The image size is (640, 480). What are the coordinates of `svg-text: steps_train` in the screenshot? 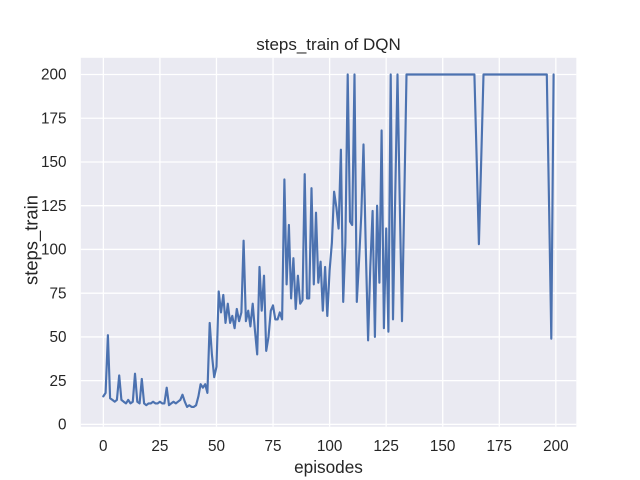 It's located at (32, 240).